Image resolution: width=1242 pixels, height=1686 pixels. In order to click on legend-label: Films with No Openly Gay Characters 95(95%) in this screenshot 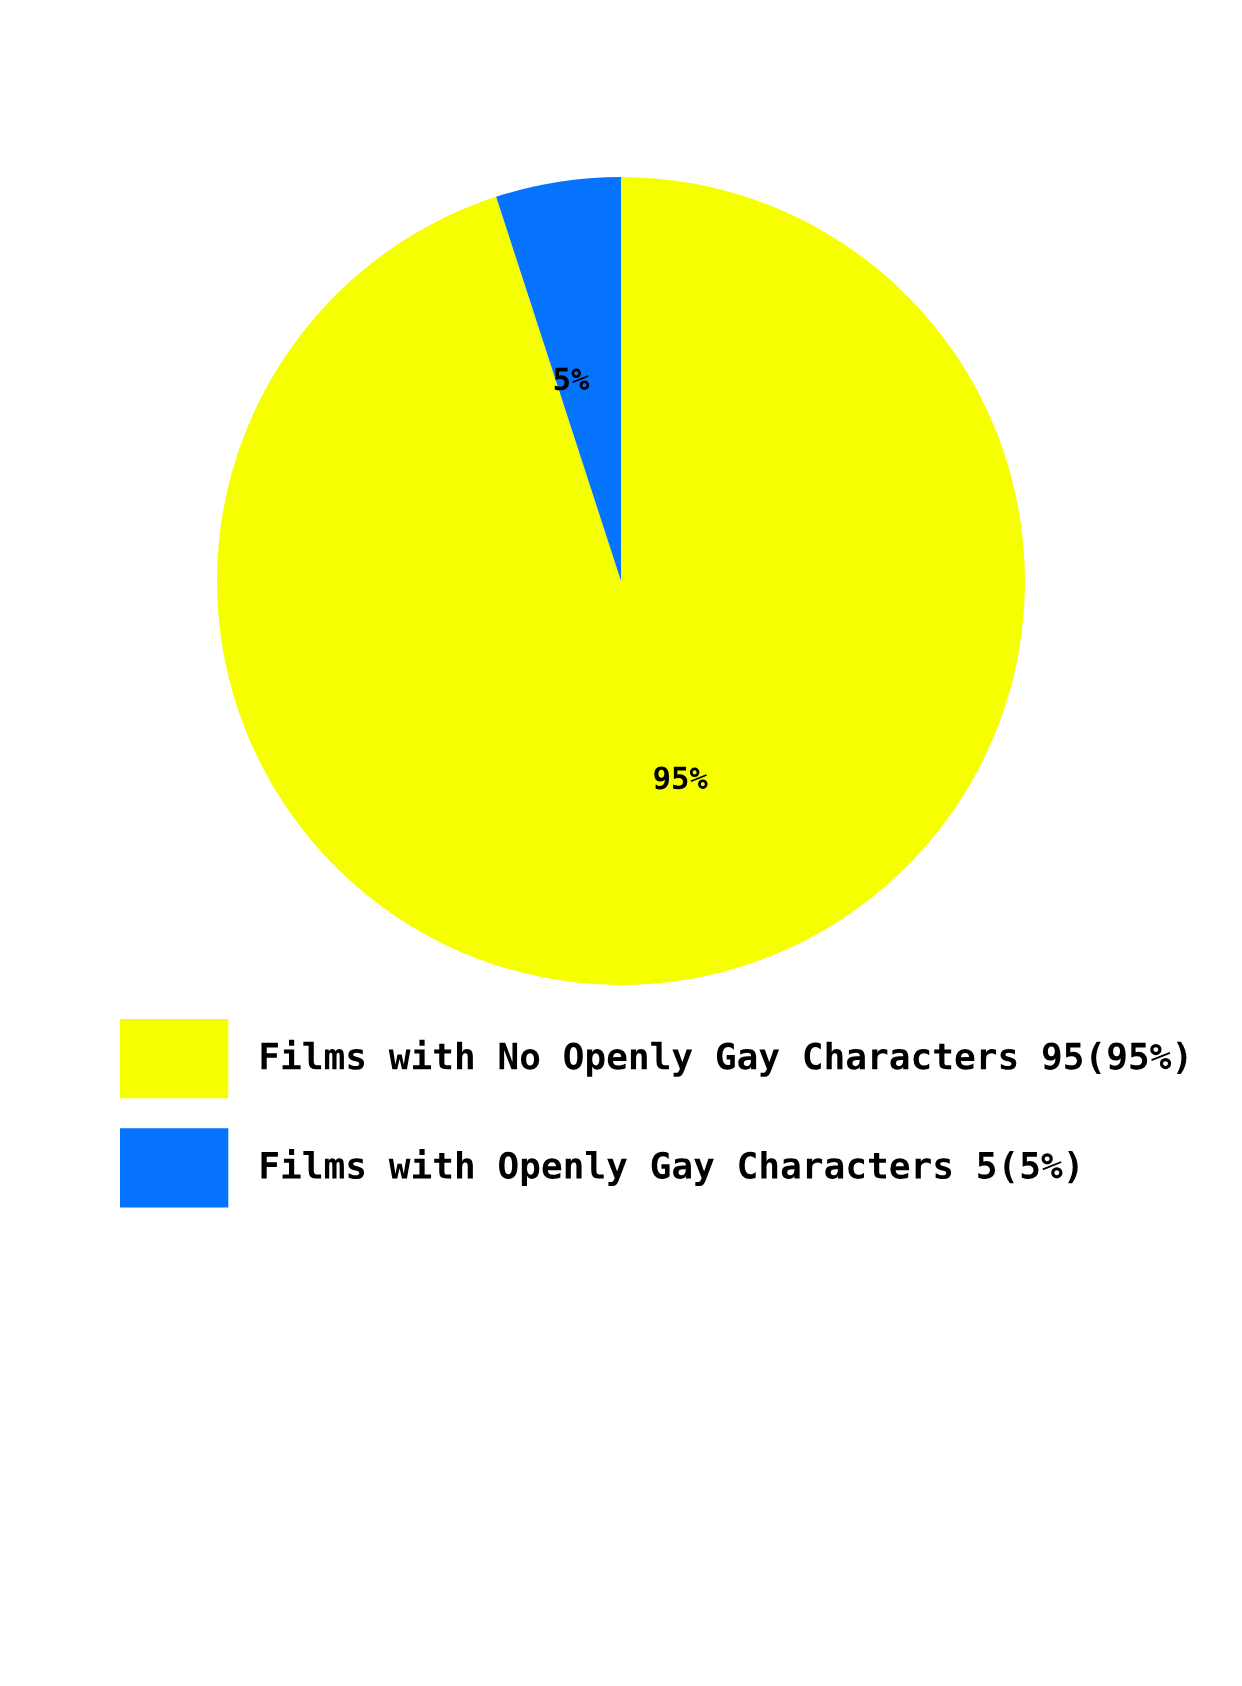, I will do `click(724, 1058)`.